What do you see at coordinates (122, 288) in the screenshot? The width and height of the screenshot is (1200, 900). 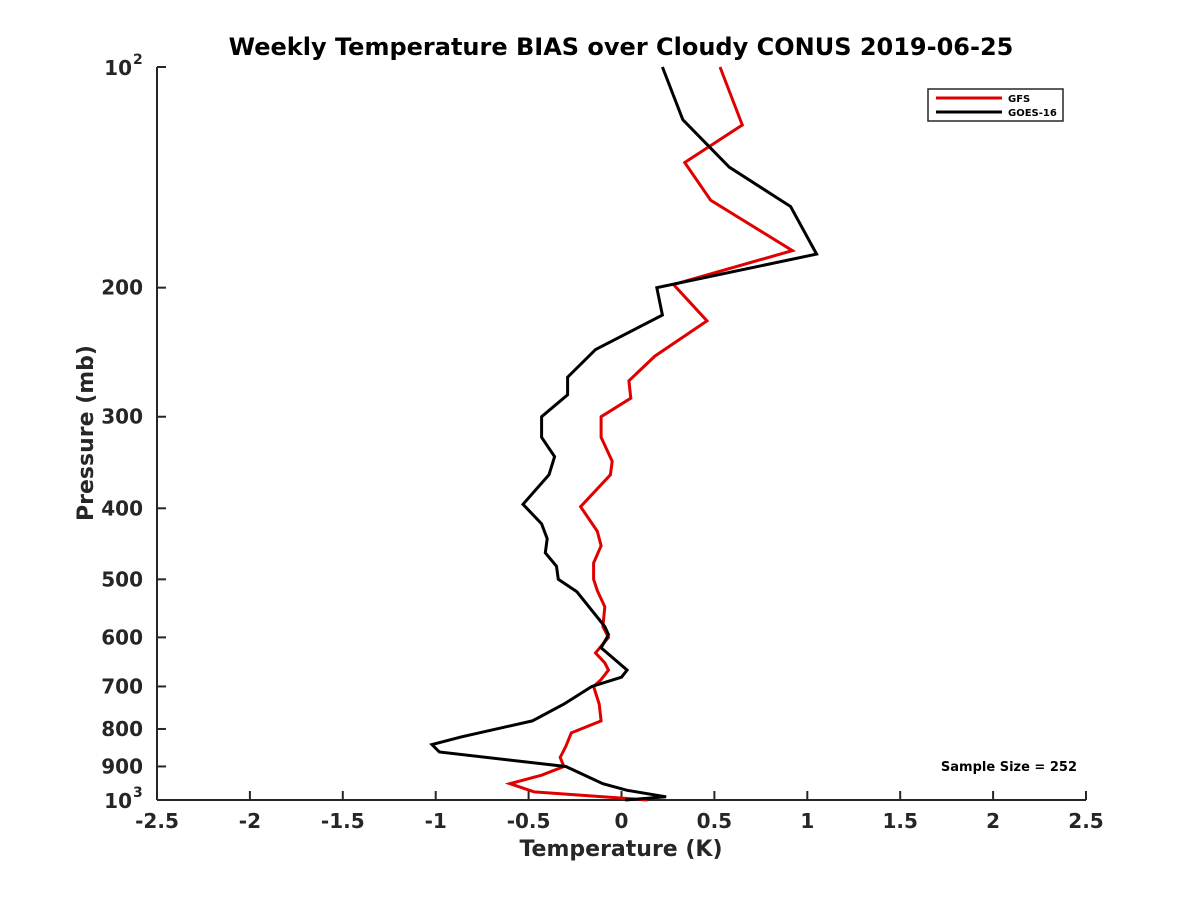 I see `y-tick-label: 200` at bounding box center [122, 288].